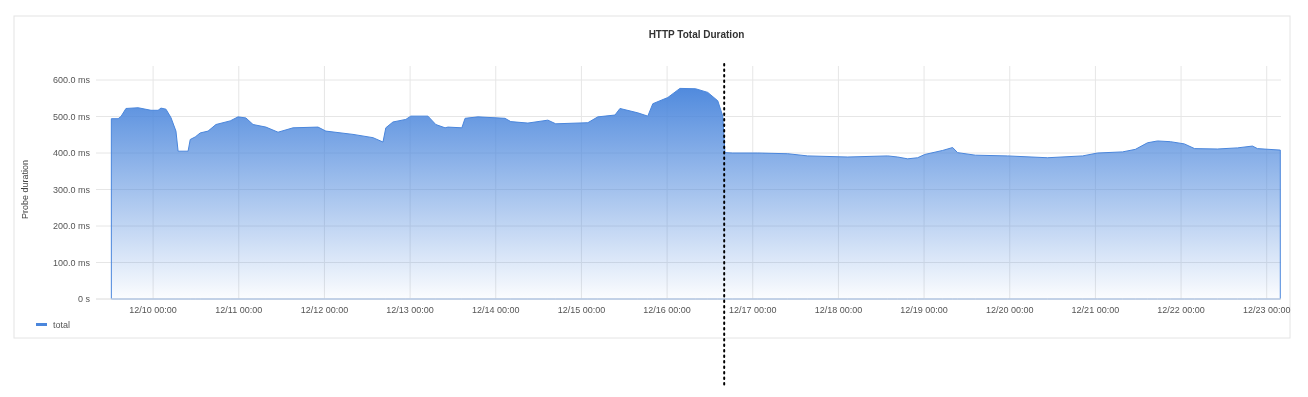  I want to click on y-tick-label: 500.0 ms, so click(71, 116).